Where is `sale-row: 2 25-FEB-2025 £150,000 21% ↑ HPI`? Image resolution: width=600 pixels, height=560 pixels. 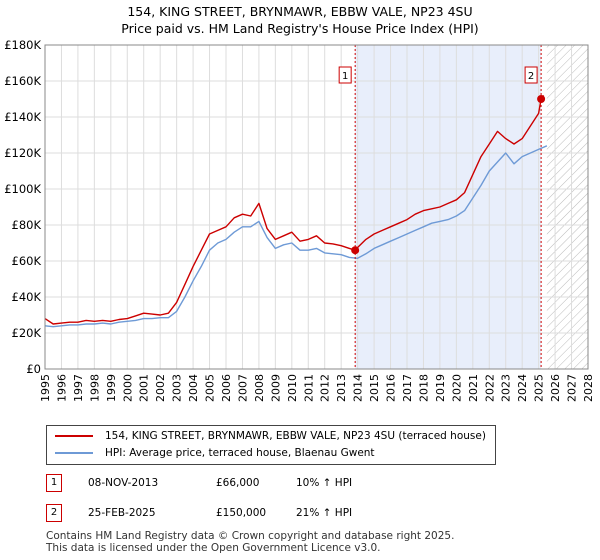
sale-row: 2 25-FEB-2025 £150,000 21% ↑ HPI is located at coordinates (226, 513).